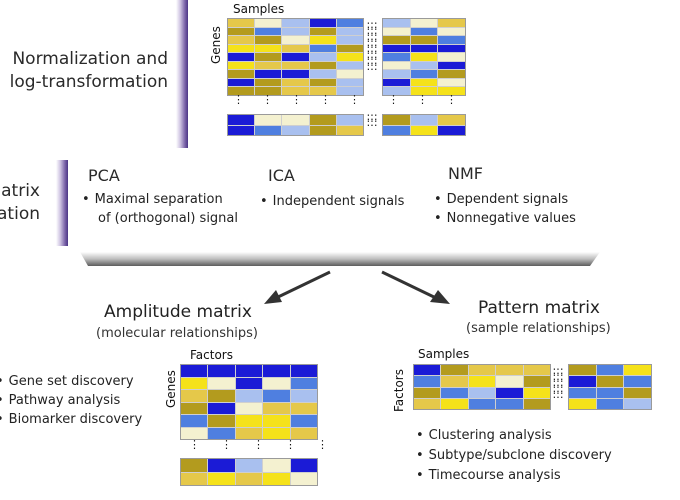 This screenshot has width=680, height=500. I want to click on middle-section-label: atrix ation, so click(20, 203).